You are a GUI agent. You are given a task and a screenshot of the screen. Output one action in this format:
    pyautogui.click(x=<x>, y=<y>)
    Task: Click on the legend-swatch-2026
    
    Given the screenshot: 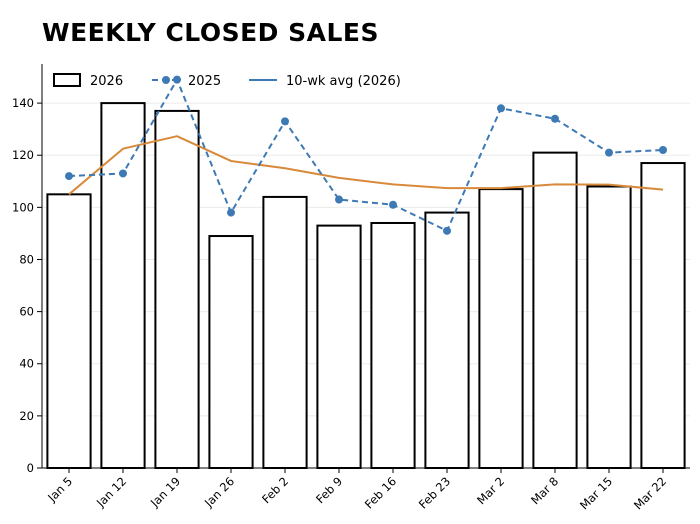 What is the action you would take?
    pyautogui.click(x=67, y=80)
    